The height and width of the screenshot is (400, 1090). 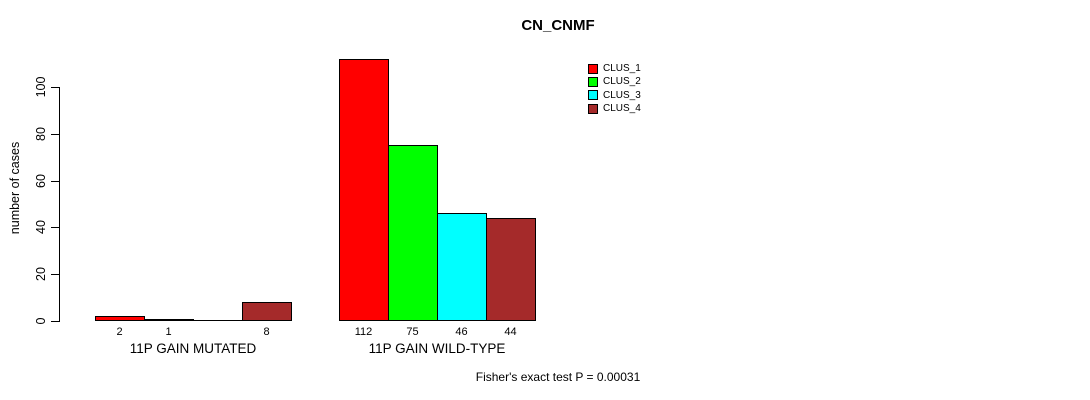 I want to click on legend-label-clus-2: CLUS_2, so click(x=622, y=82).